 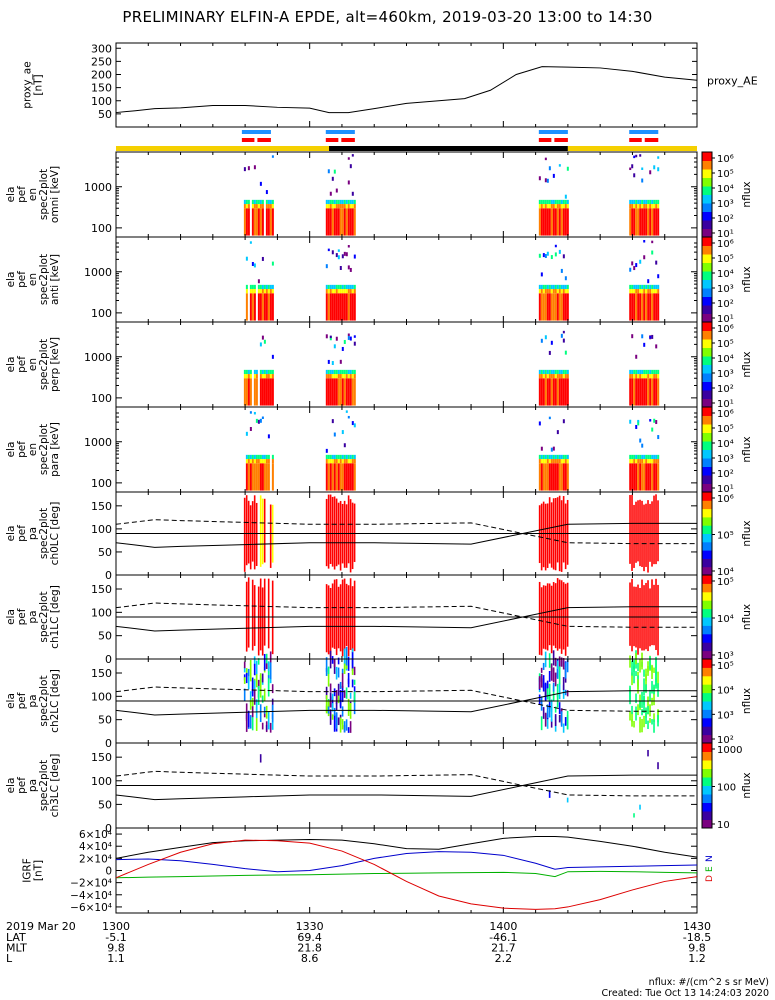 I want to click on science-zone-red, so click(x=332, y=140).